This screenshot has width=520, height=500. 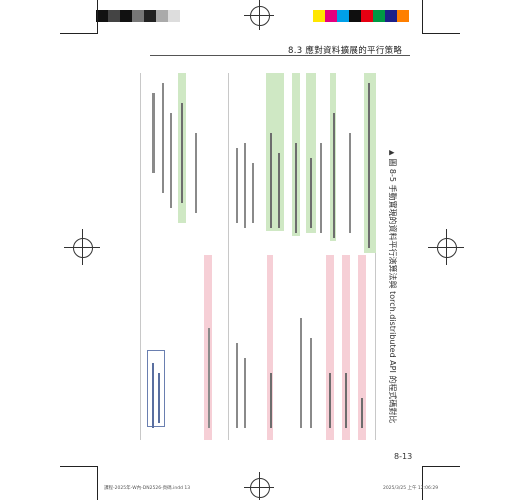 What do you see at coordinates (403, 456) in the screenshot?
I see `page-number: 8-13` at bounding box center [403, 456].